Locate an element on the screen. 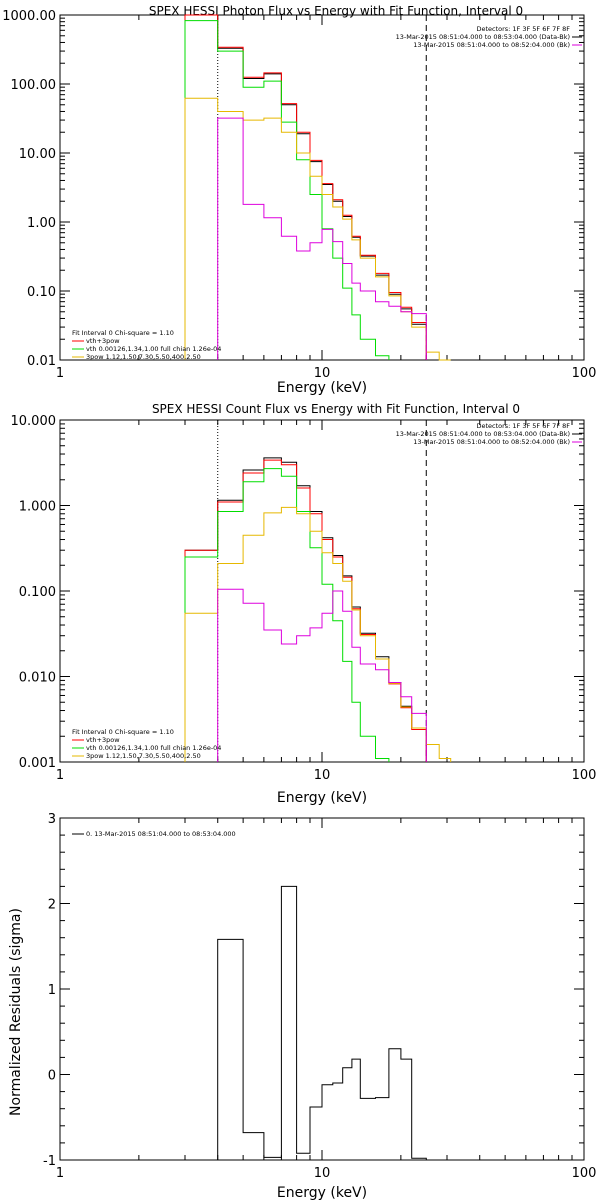  count-y-tick-label: 10.000 is located at coordinates (34, 421).